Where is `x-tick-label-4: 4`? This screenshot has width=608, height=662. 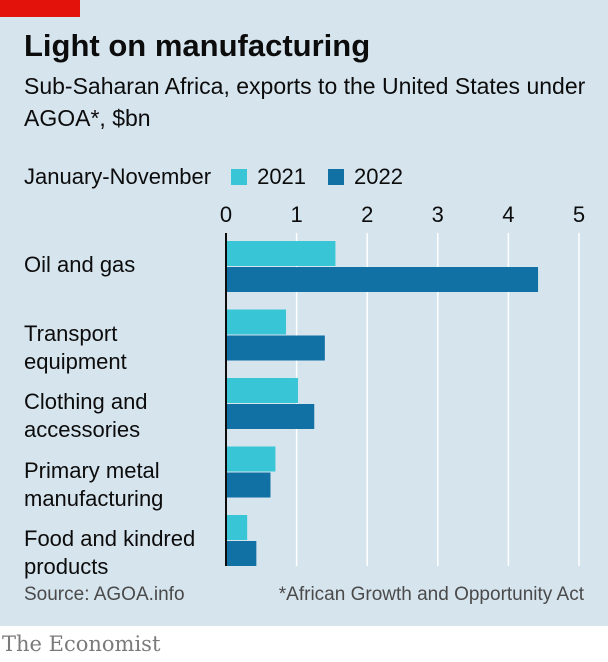
x-tick-label-4: 4 is located at coordinates (508, 214).